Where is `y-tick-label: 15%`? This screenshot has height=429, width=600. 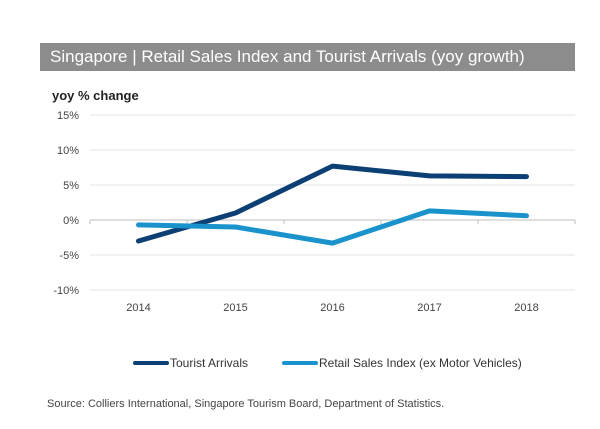 y-tick-label: 15% is located at coordinates (68, 116).